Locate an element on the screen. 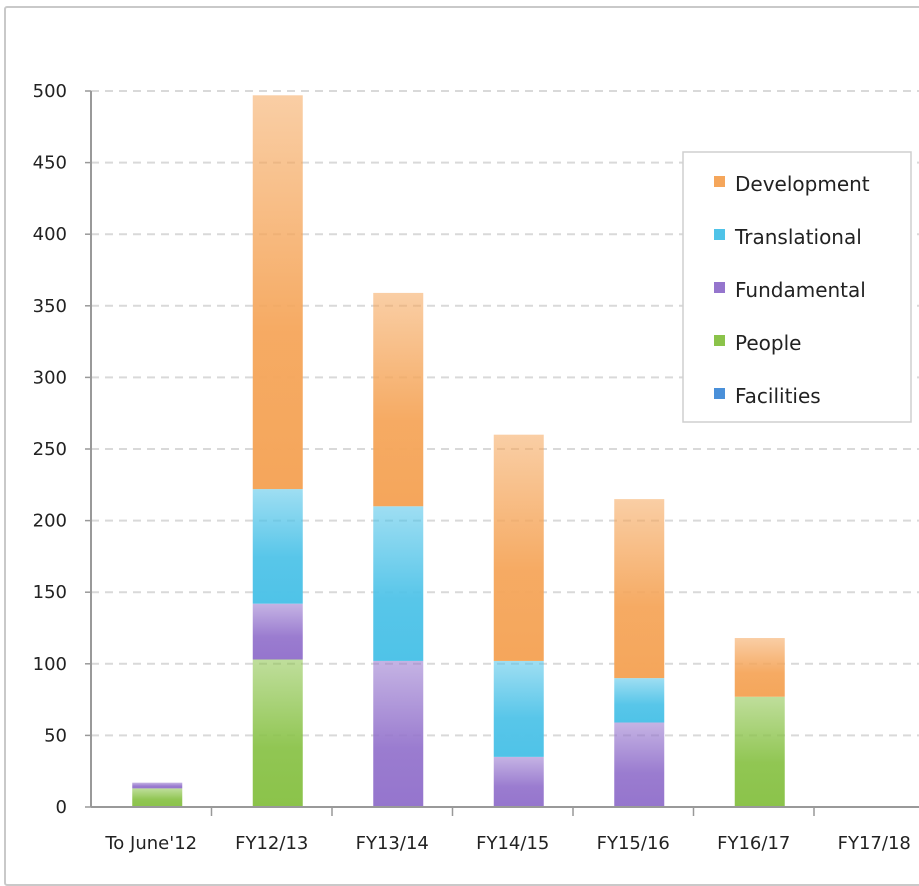  y-tick-label: 500 is located at coordinates (50, 91).